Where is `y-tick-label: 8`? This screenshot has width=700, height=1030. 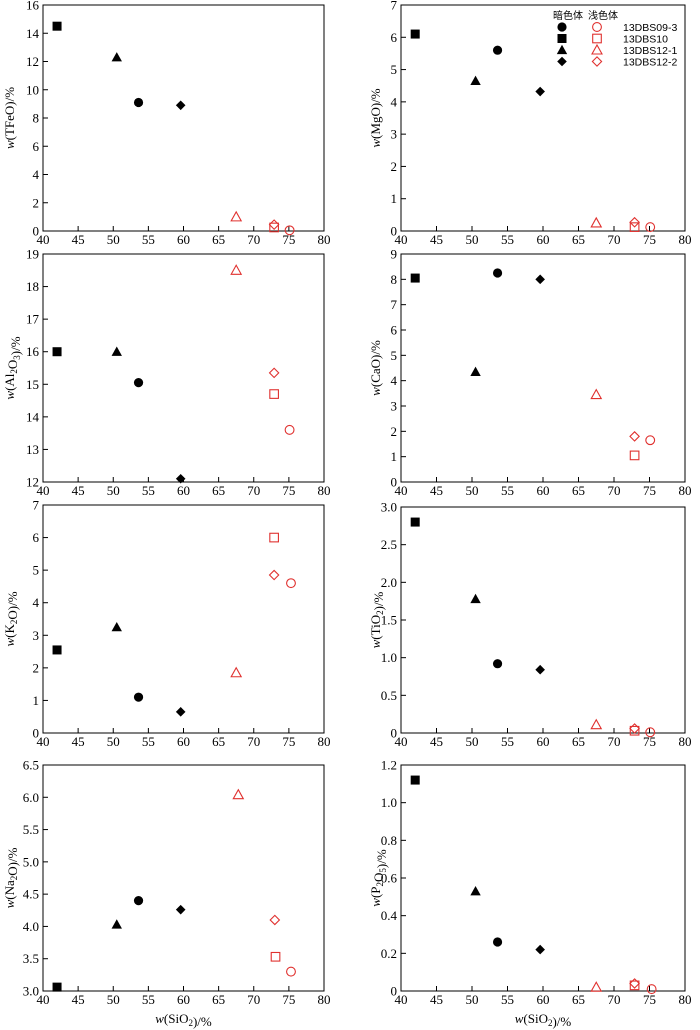
y-tick-label: 8 is located at coordinates (36, 118).